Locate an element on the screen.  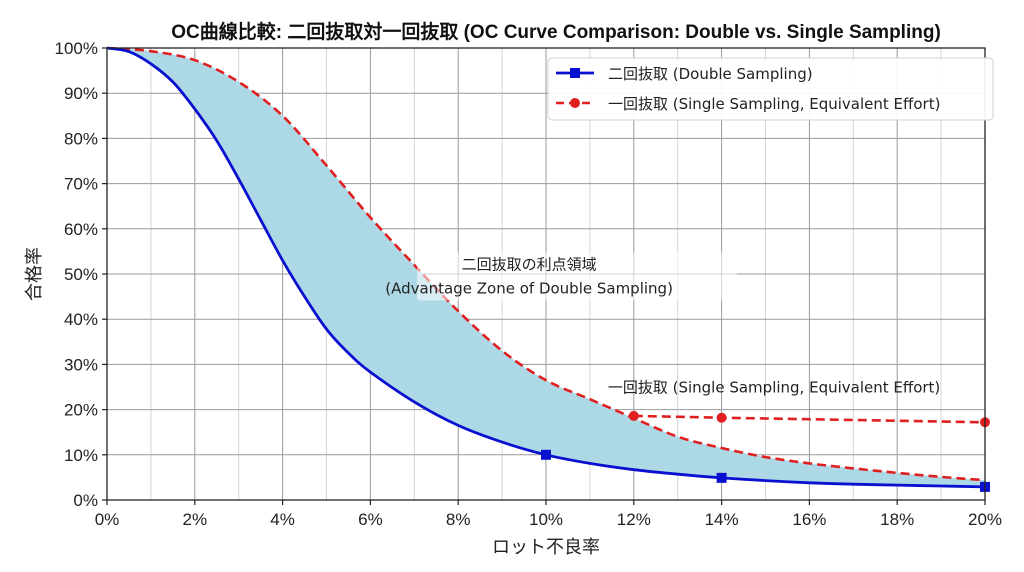
x-tick-labels: 0% 2% 4% 6% 8% 10% 12% 14% 16% 18% 20% is located at coordinates (548, 519).